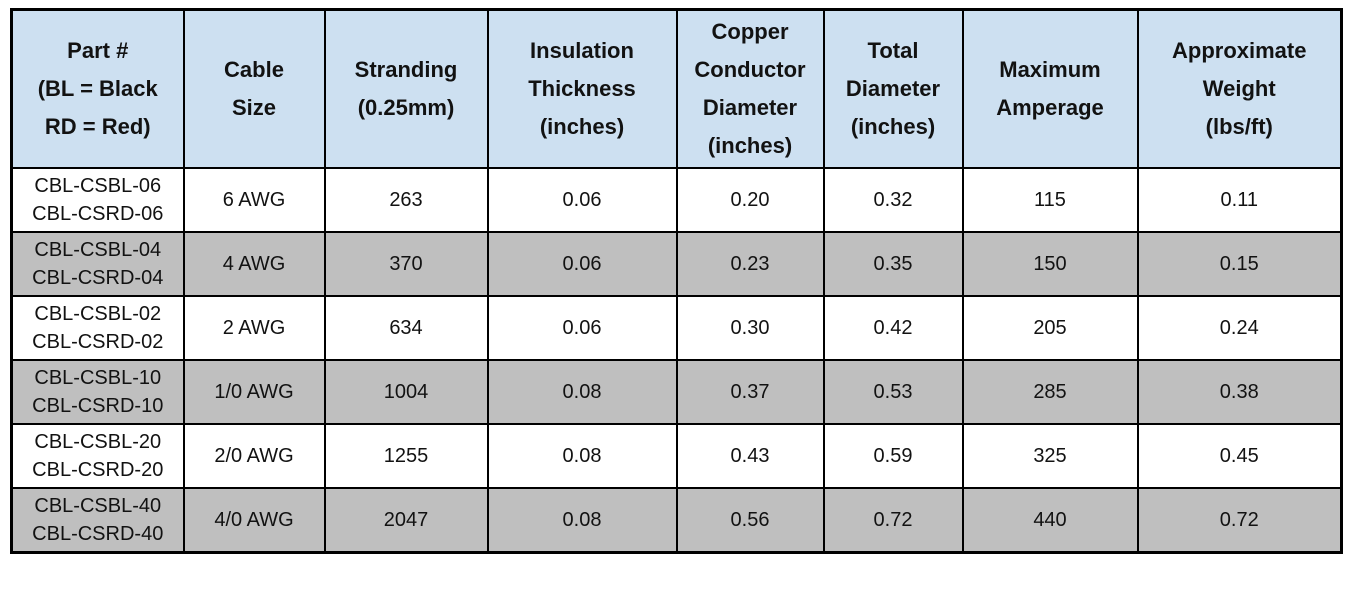 This screenshot has height=599, width=1349. Describe the element at coordinates (1239, 328) in the screenshot. I see `approximate-weight-cell: 0.24` at that location.